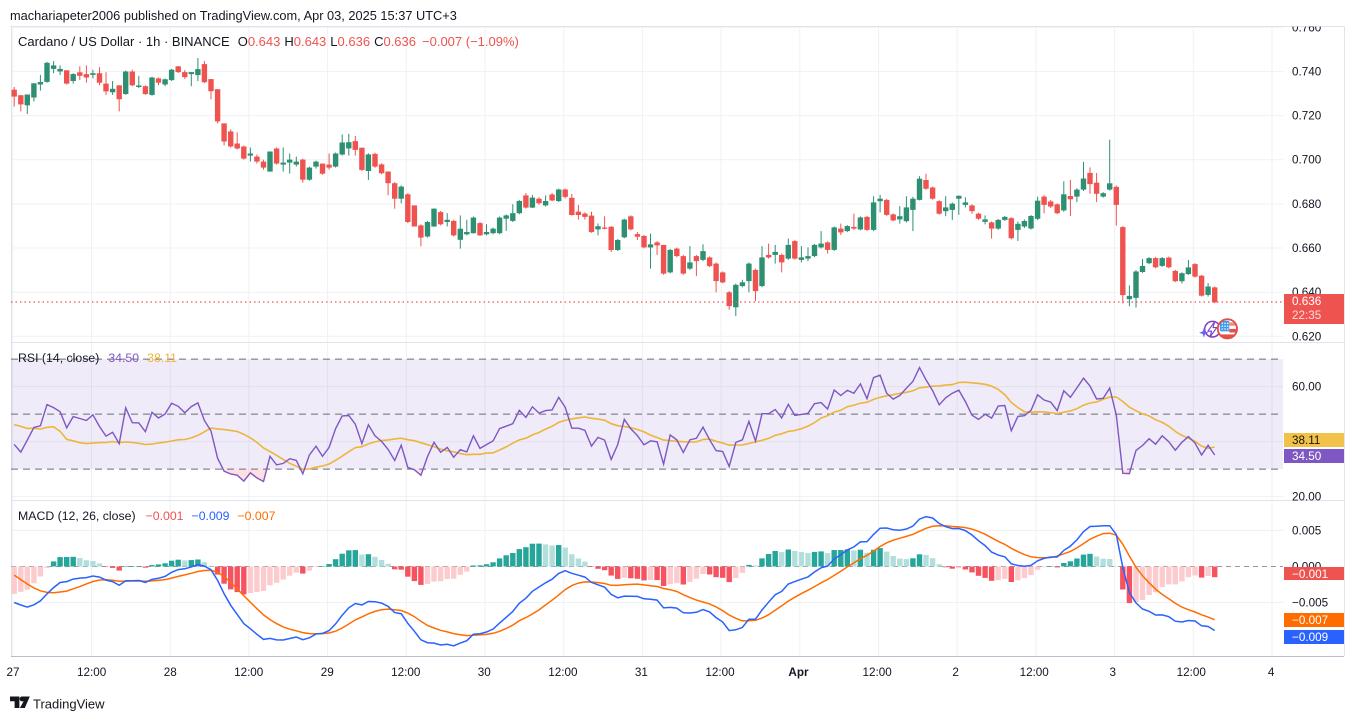 The image size is (1355, 726). Describe the element at coordinates (69, 704) in the screenshot. I see `svg-text: TradingView` at that location.